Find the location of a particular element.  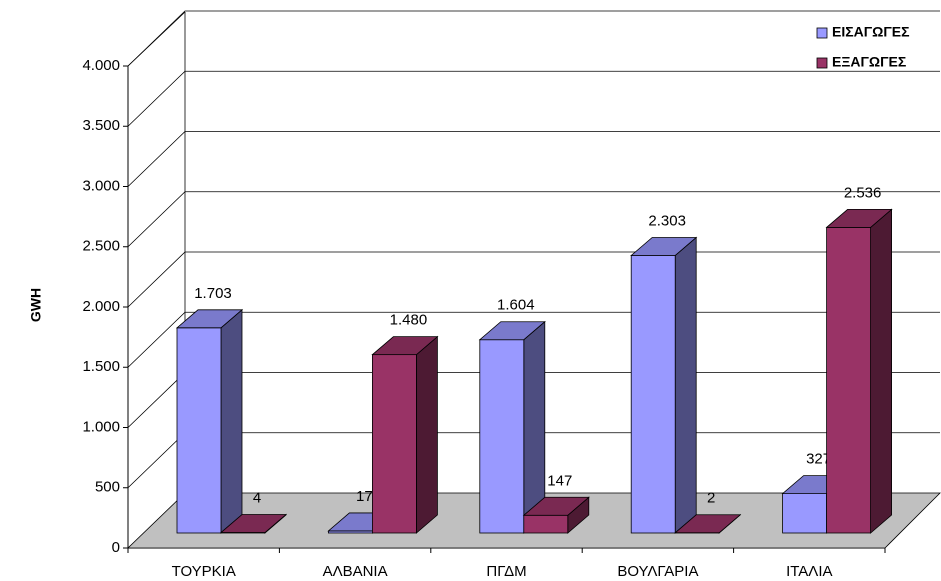

y-tick-label: 4.000 is located at coordinates (101, 65).